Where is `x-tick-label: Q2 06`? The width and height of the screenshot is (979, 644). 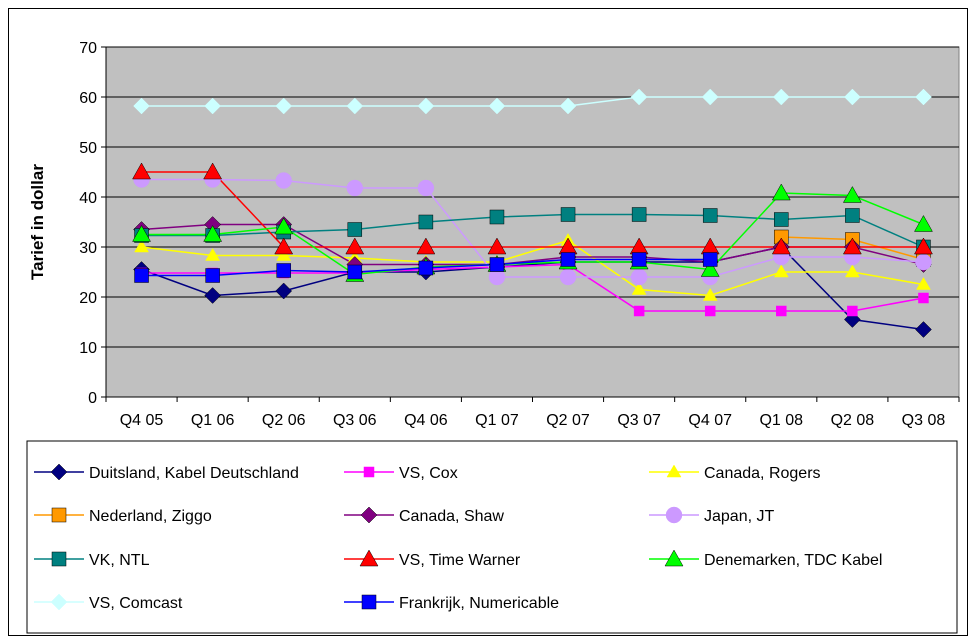
x-tick-label: Q2 06 is located at coordinates (284, 420).